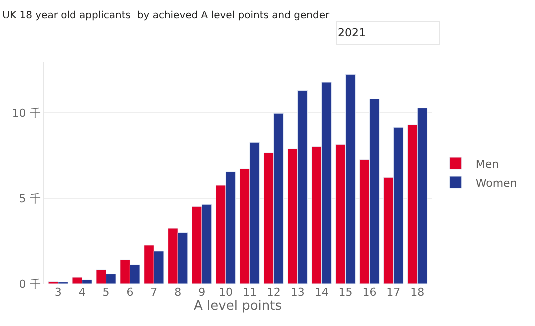 This screenshot has height=326, width=535. I want to click on y-tick-label: 0 千, so click(30, 284).